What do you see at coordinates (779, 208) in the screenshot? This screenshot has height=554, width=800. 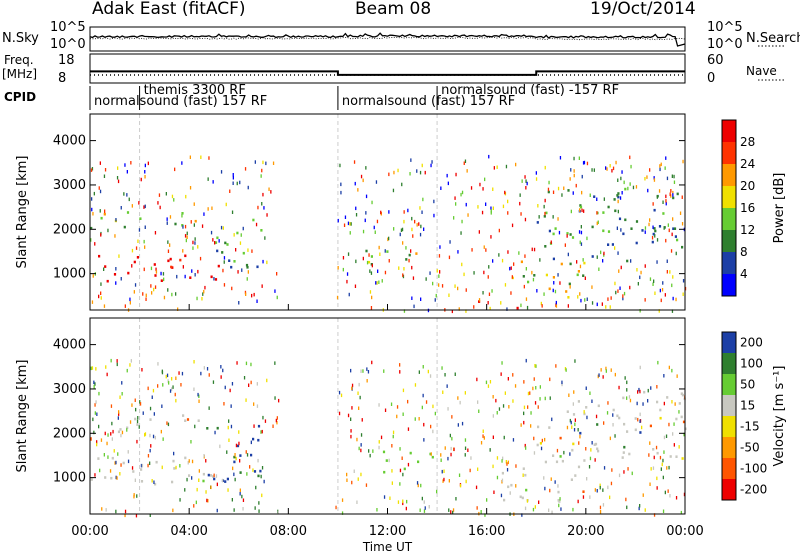 I see `power-colorbar-label: Power [dB]` at bounding box center [779, 208].